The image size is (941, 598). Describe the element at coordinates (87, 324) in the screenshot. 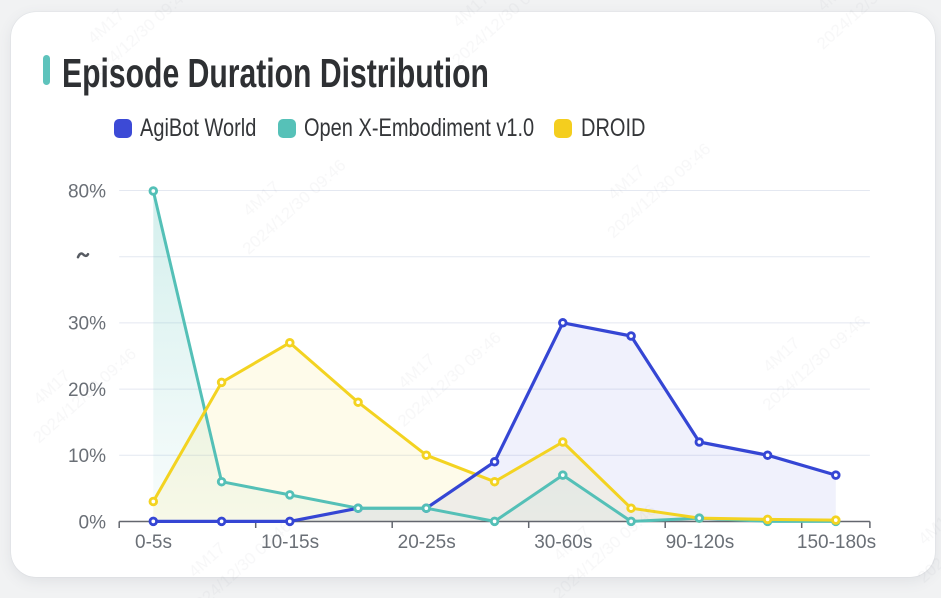

I see `svg-text: 30%` at that location.